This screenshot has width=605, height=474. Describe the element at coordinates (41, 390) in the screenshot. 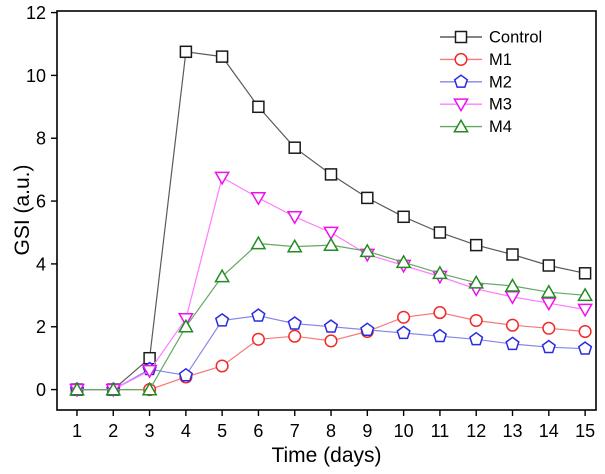

I see `y-tick-label: 0` at that location.